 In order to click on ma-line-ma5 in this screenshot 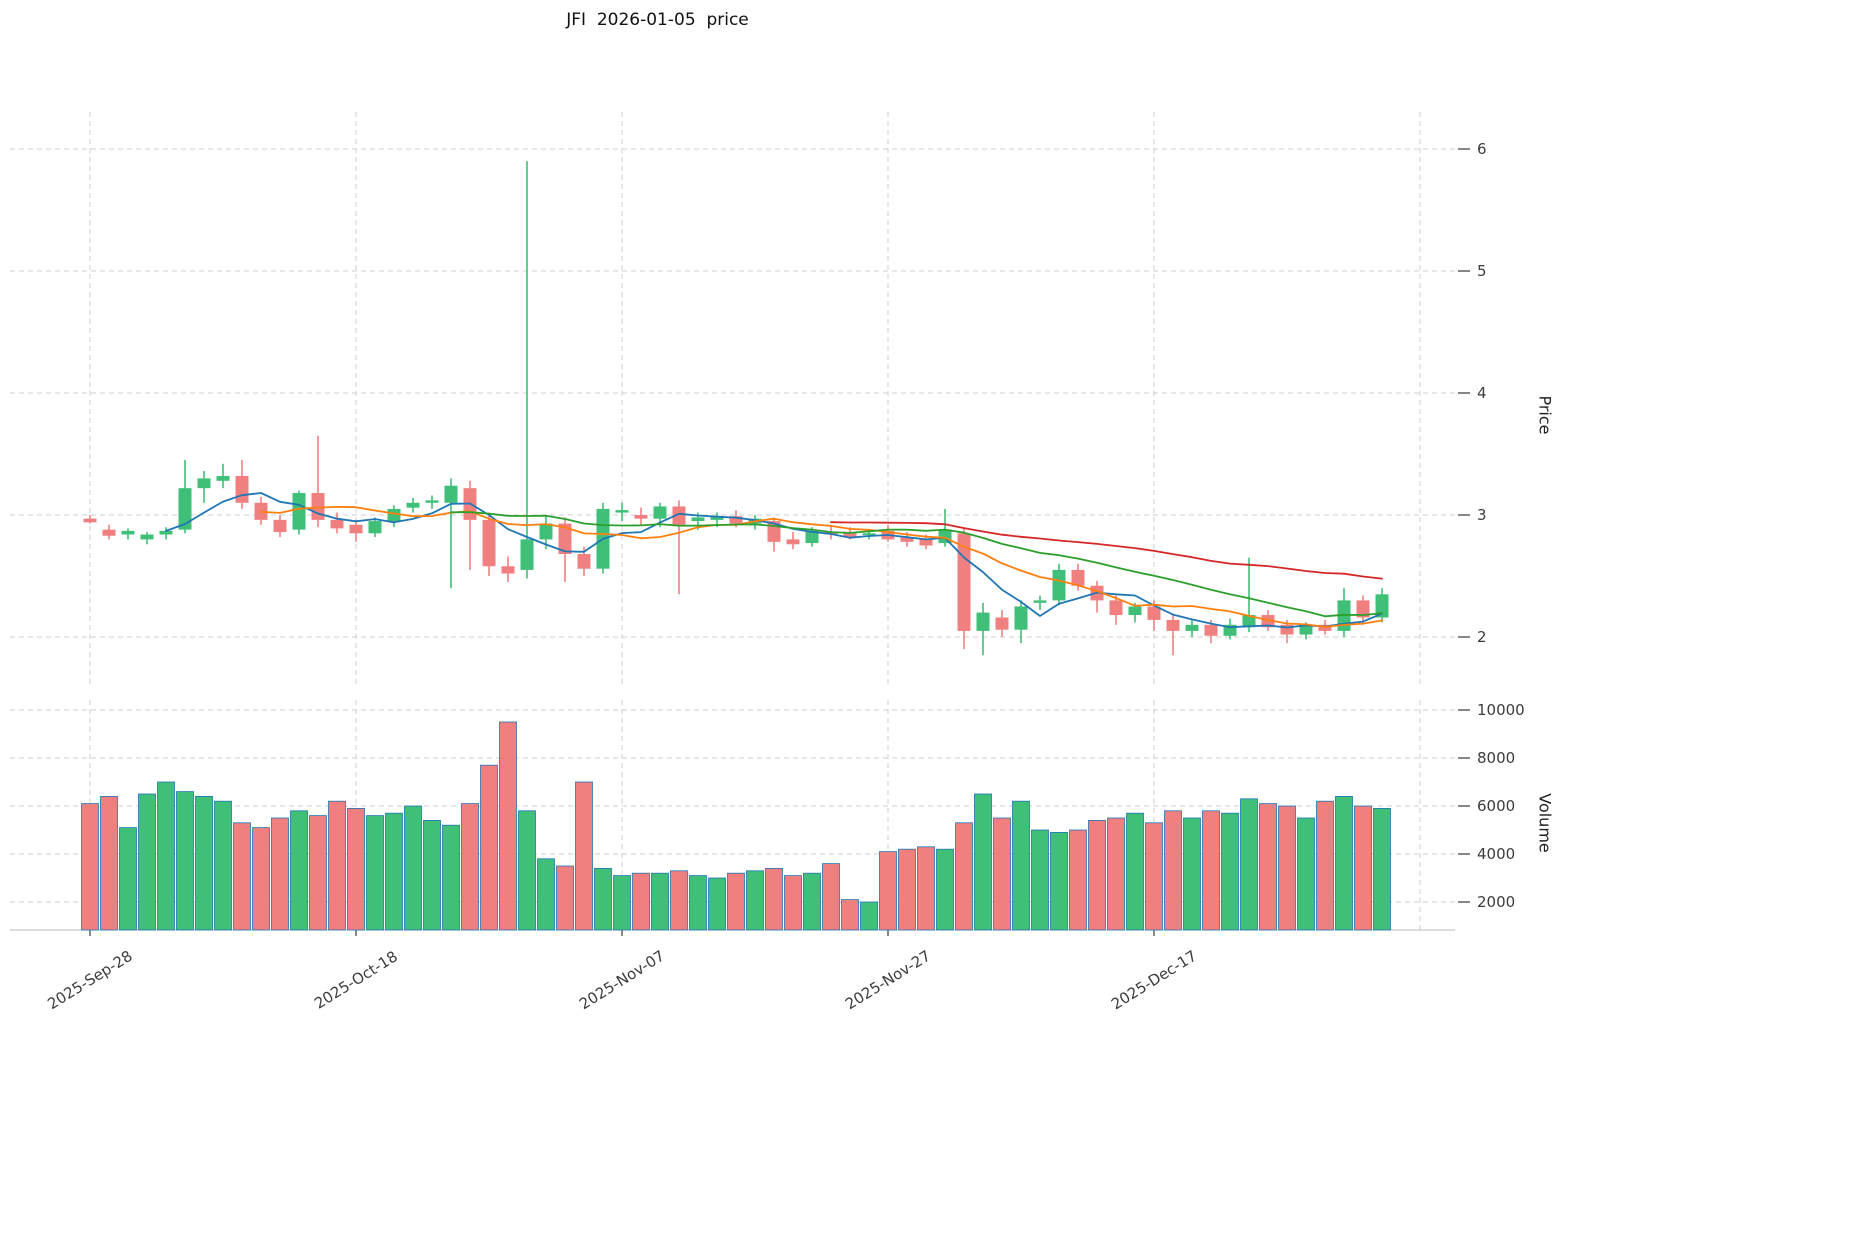, I will do `click(774, 560)`.